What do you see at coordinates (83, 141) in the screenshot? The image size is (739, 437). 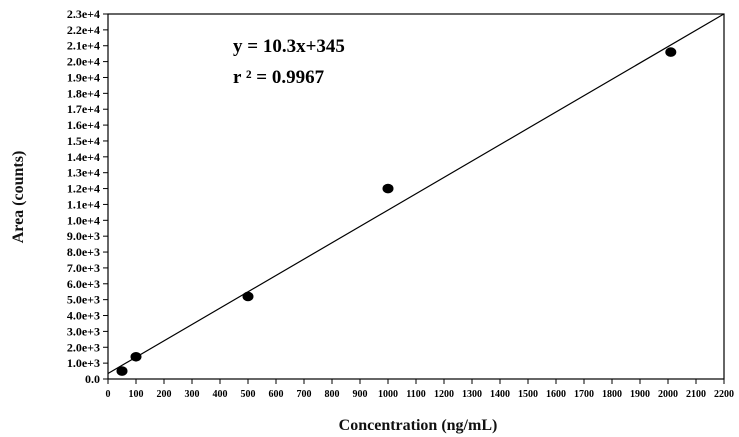 I see `y-tick-label: 1.5e+4` at bounding box center [83, 141].